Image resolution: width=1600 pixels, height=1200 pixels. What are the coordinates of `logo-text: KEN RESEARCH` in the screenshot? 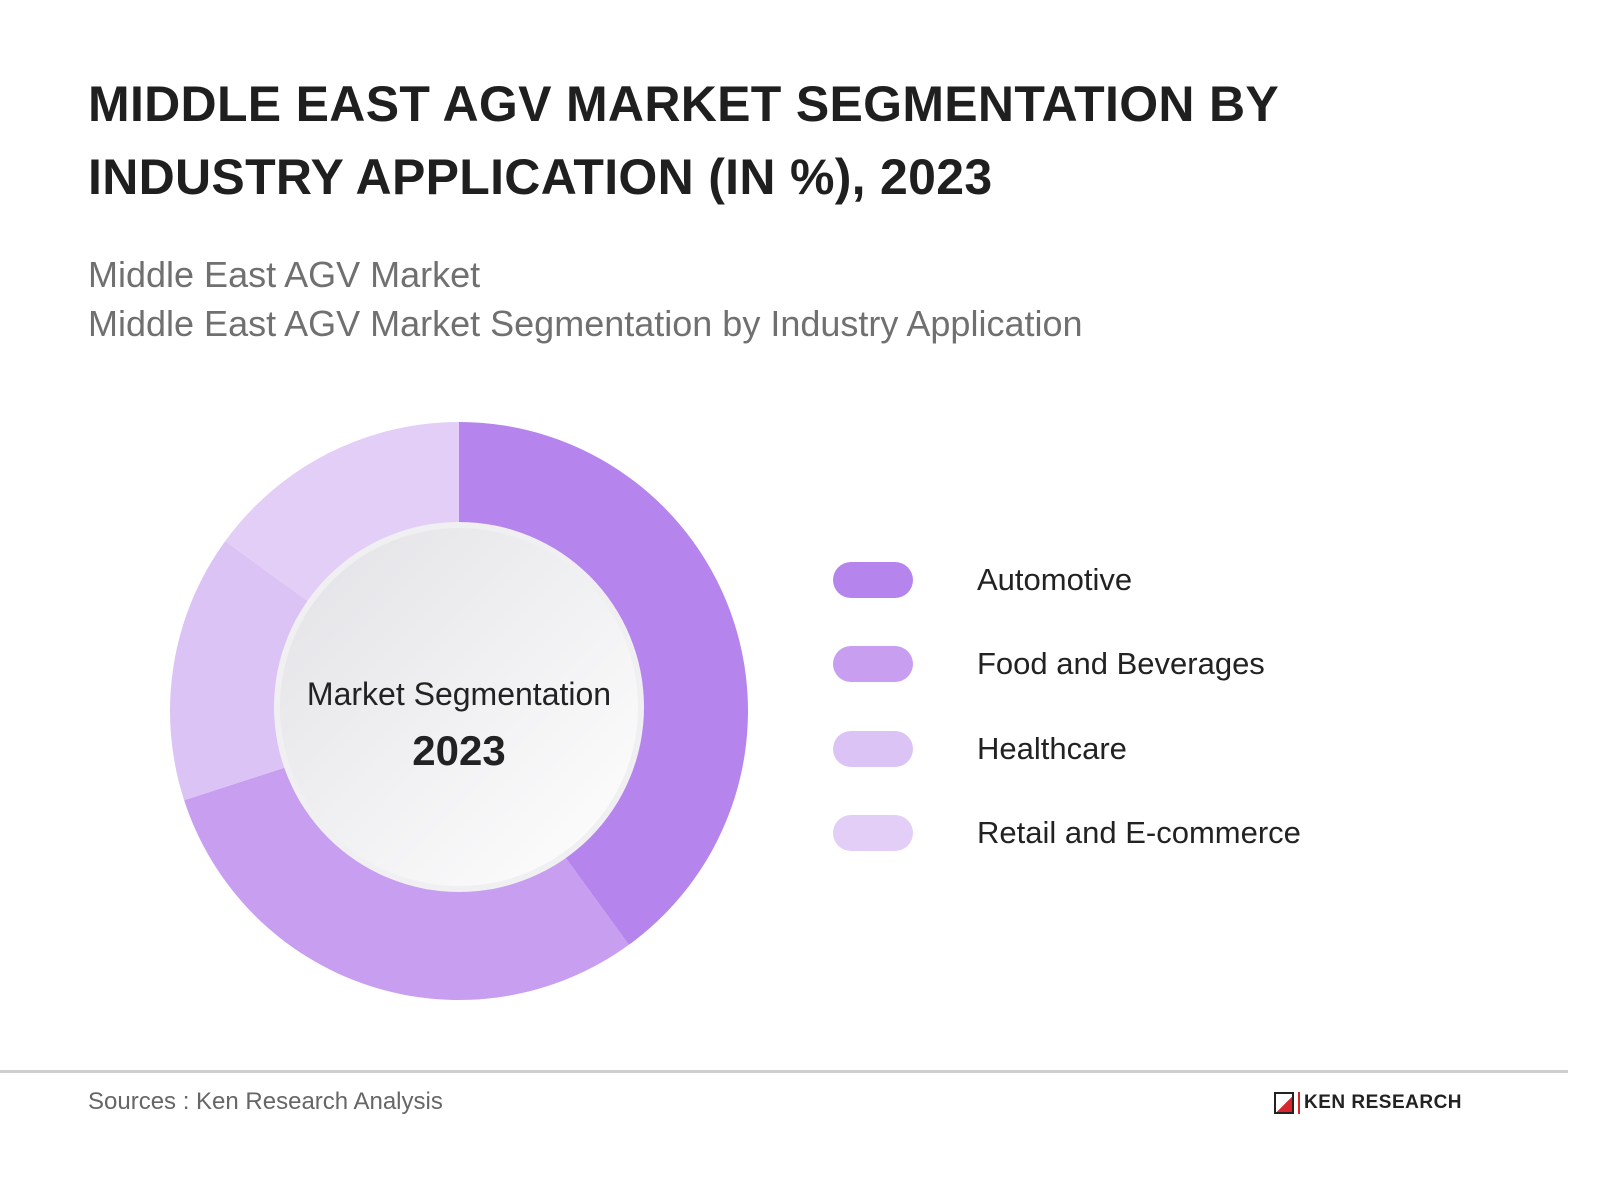 It's located at (1380, 1103).